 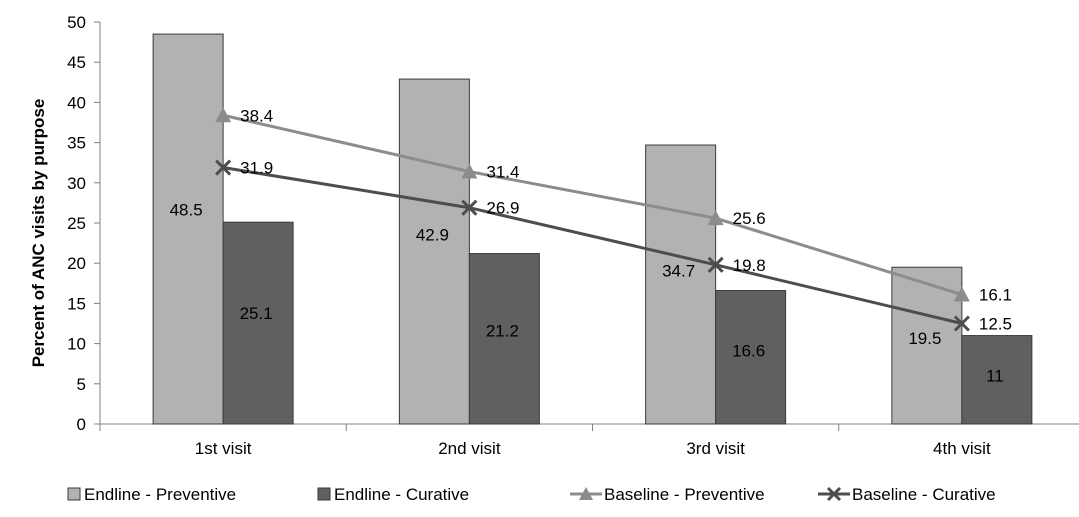 I want to click on y-tick-label: 5, so click(x=81, y=384).